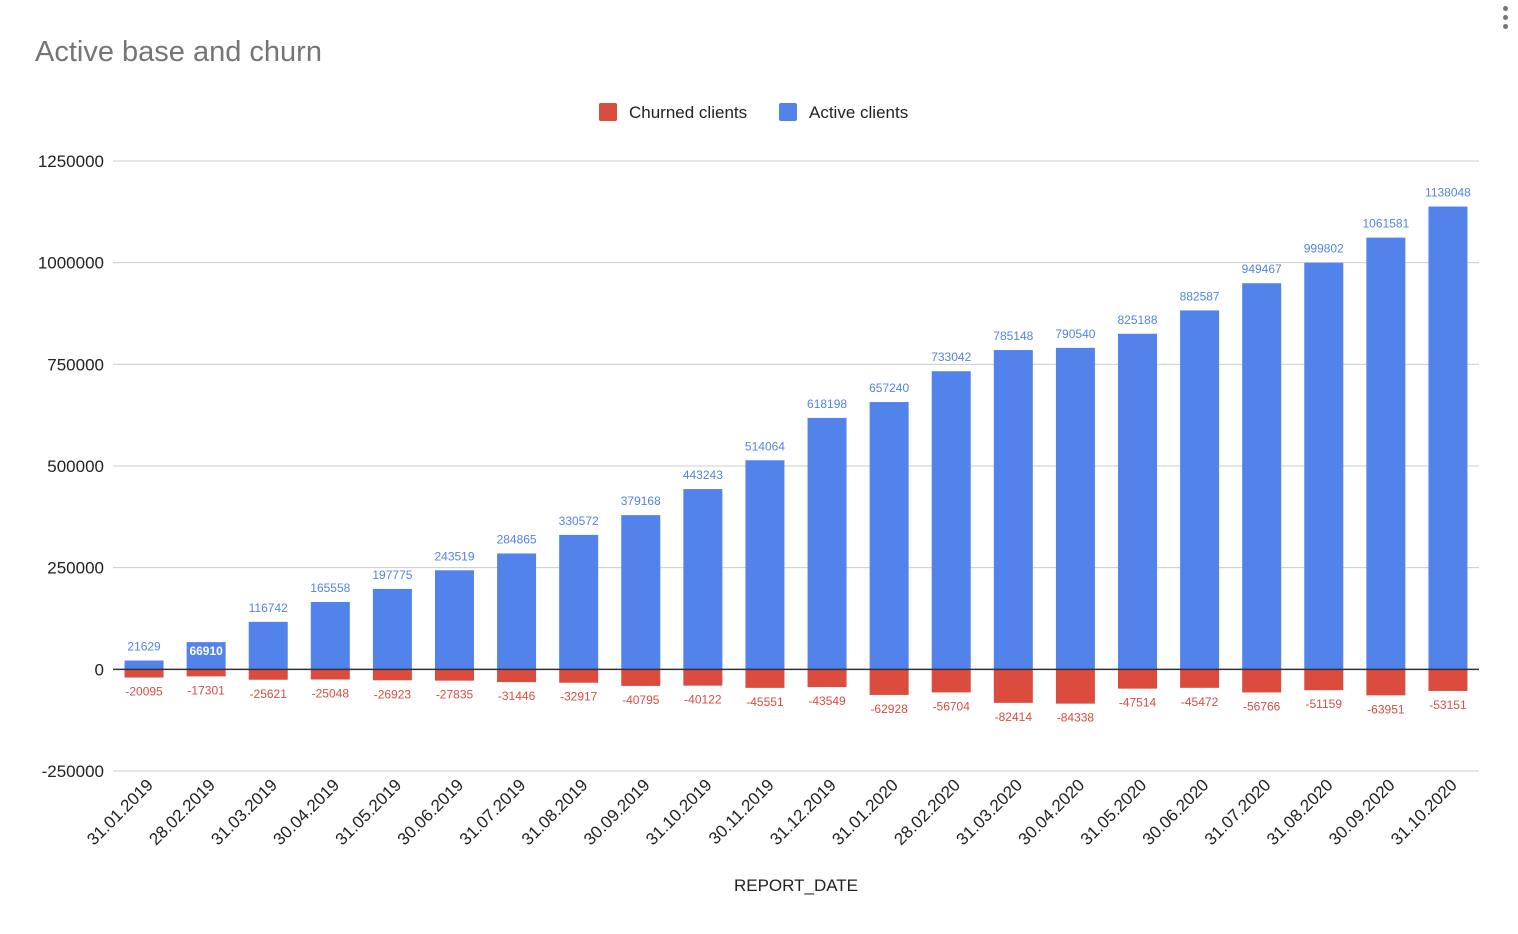 Image resolution: width=1518 pixels, height=934 pixels. I want to click on y-tick-label: 1250000, so click(71, 161).